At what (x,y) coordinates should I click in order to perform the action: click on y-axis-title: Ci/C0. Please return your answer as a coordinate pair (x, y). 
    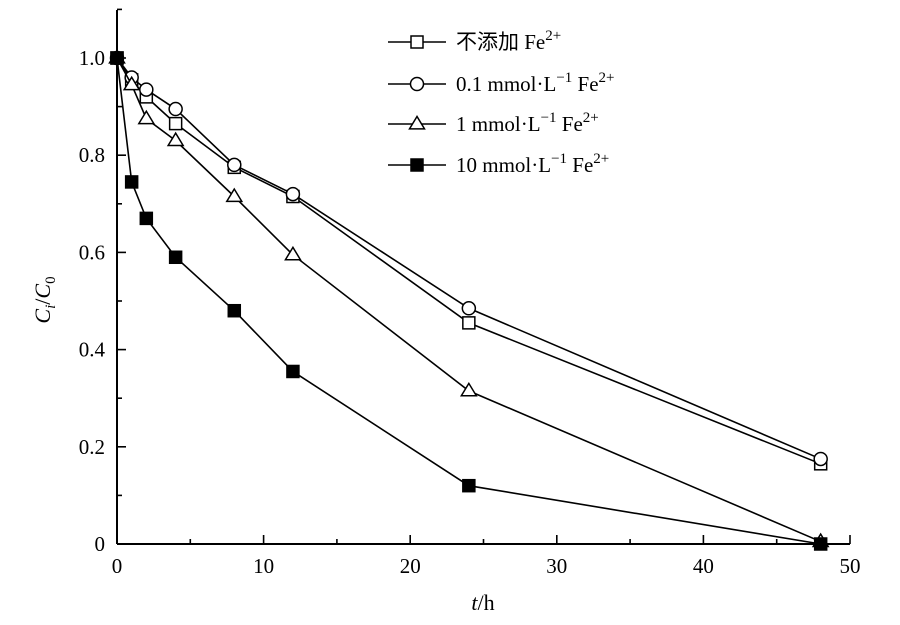
    Looking at the image, I should click on (44, 299).